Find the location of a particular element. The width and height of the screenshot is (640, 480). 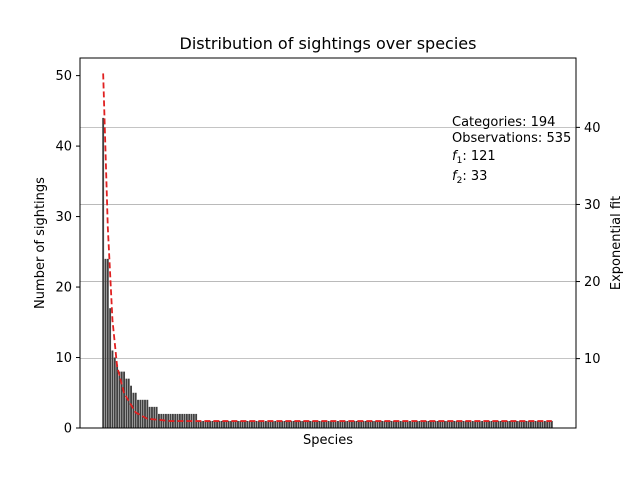

y-tick-label: 30 is located at coordinates (63, 217).